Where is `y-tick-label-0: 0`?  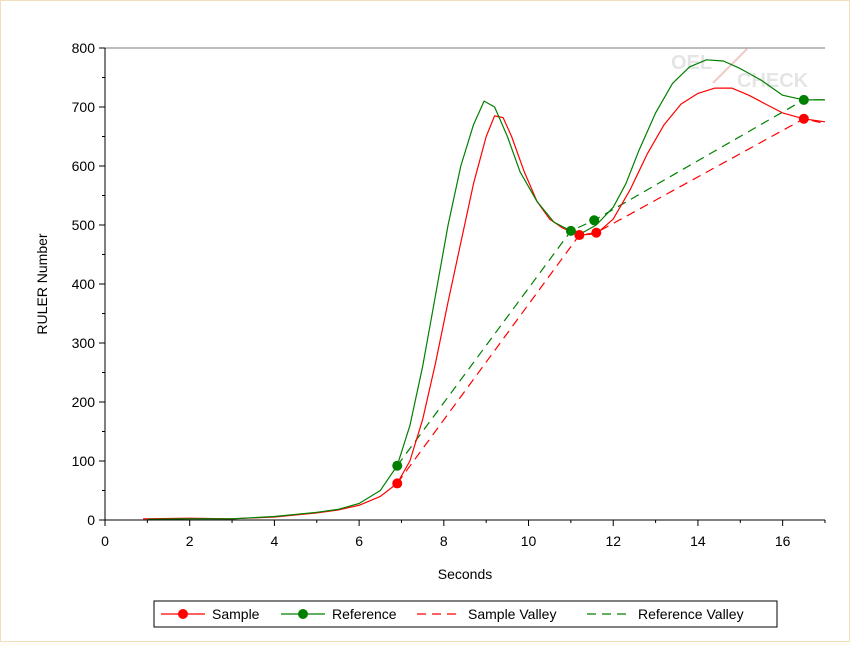
y-tick-label-0: 0 is located at coordinates (91, 520).